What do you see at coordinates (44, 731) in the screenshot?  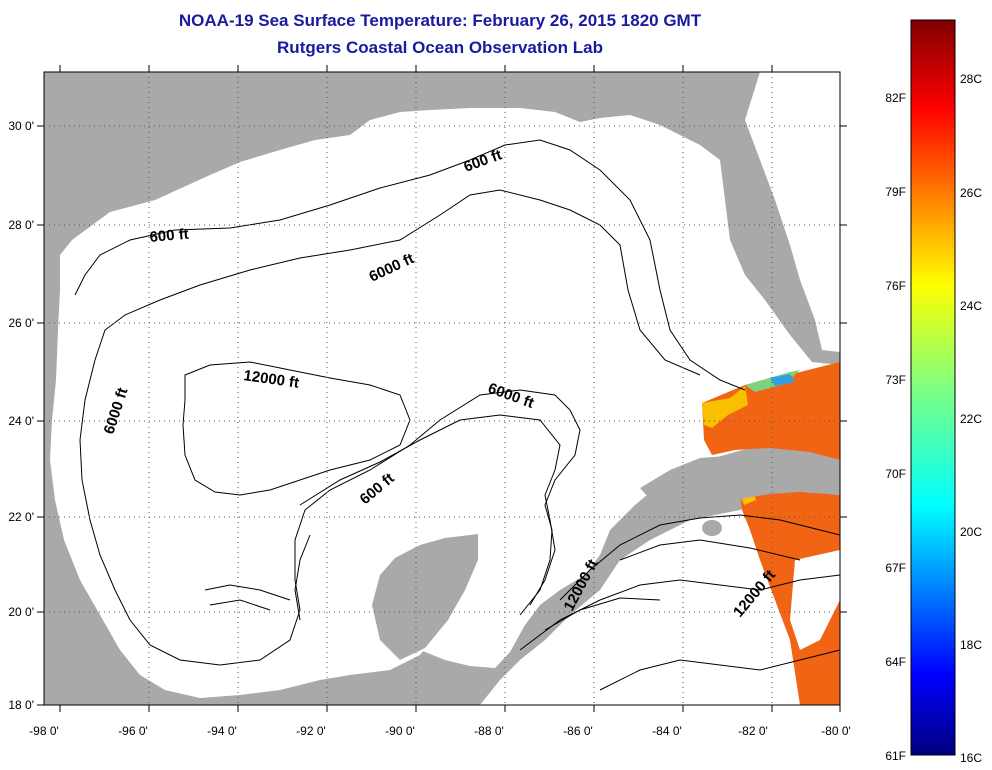 I see `lon-label: -98 0'` at bounding box center [44, 731].